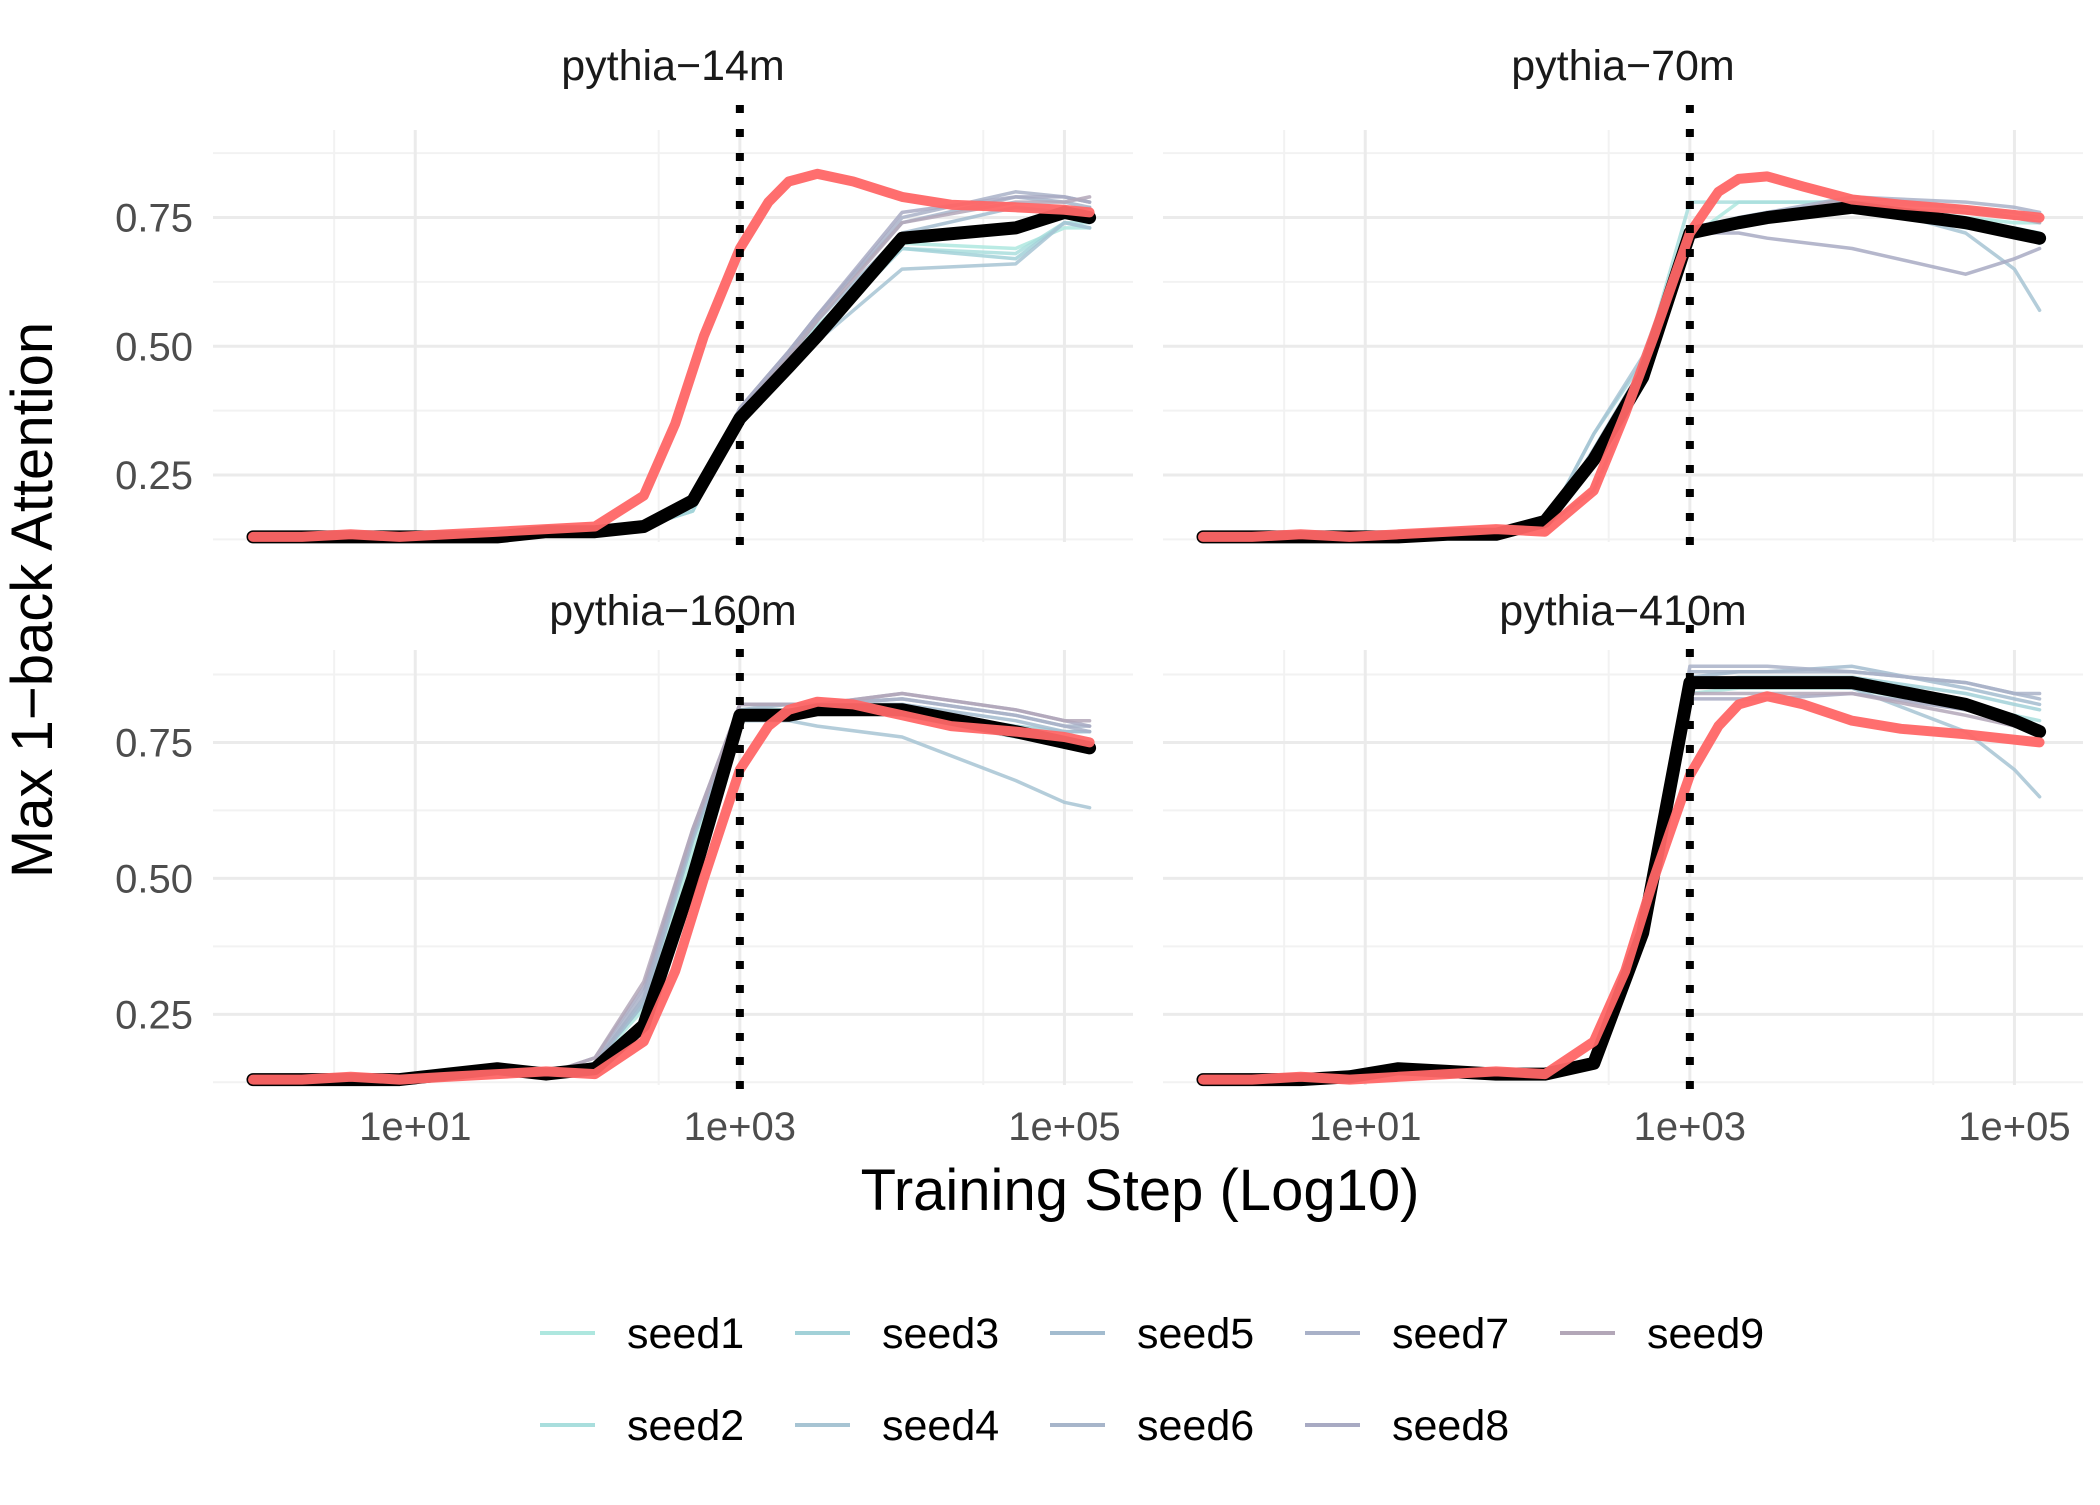  Describe the element at coordinates (1140, 1190) in the screenshot. I see `x-axis-title: Training Step (Log10)` at that location.